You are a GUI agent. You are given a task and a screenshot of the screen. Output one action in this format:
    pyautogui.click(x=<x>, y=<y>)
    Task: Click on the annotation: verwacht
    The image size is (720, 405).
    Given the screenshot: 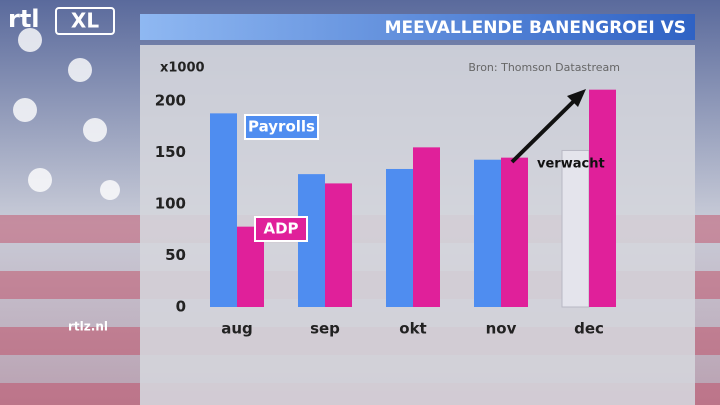 What is the action you would take?
    pyautogui.click(x=571, y=164)
    